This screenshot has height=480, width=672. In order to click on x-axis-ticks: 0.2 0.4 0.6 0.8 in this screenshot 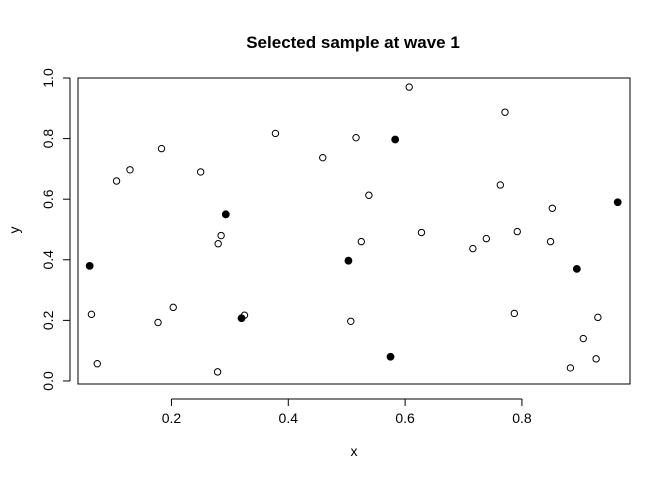, I will do `click(347, 412)`.